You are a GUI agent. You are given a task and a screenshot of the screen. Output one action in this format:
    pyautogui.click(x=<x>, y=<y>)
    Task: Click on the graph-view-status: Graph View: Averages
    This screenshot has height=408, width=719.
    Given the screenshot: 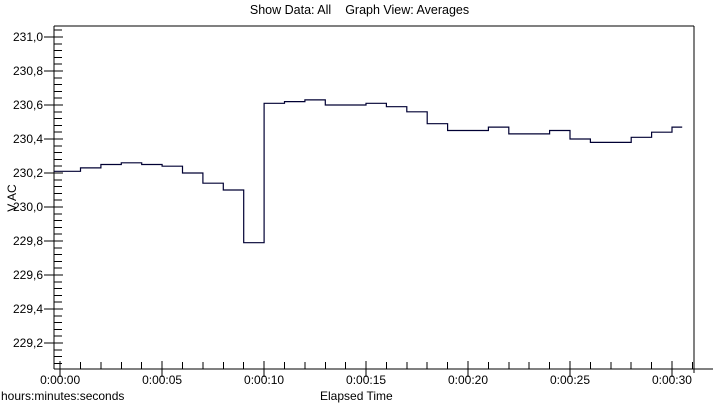 What is the action you would take?
    pyautogui.click(x=407, y=10)
    